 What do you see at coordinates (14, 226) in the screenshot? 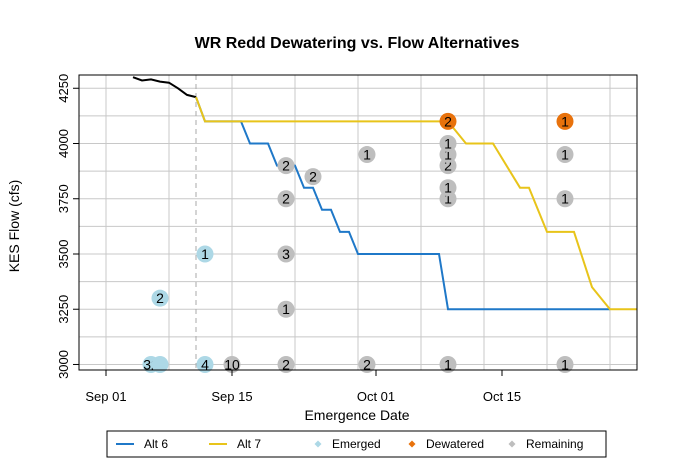
I see `y-axis-label: KES Flow (cfs)` at bounding box center [14, 226].